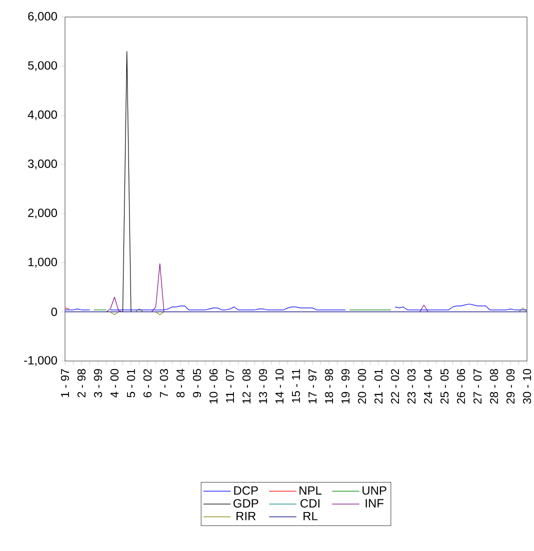 Image resolution: width=534 pixels, height=551 pixels. I want to click on x-tick-label: 20 - 00, so click(362, 386).